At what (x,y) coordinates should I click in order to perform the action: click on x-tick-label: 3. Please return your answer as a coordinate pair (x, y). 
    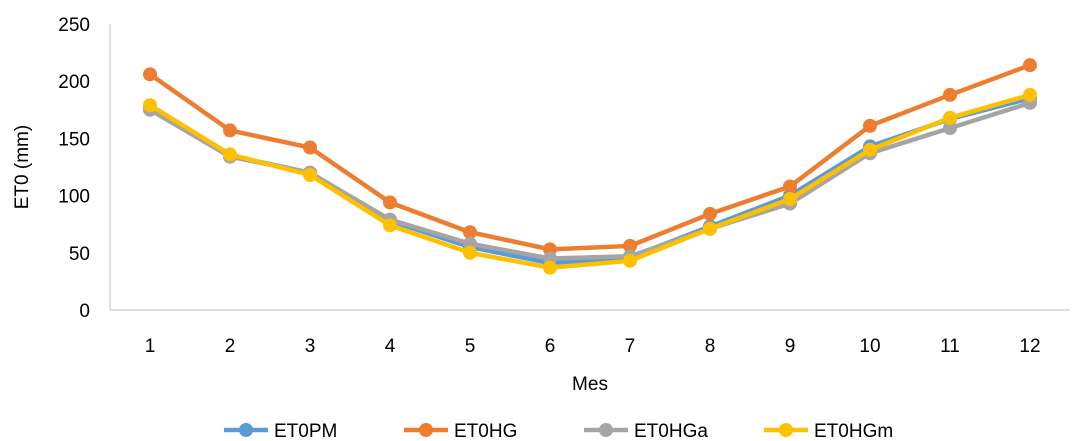
    Looking at the image, I should click on (310, 346).